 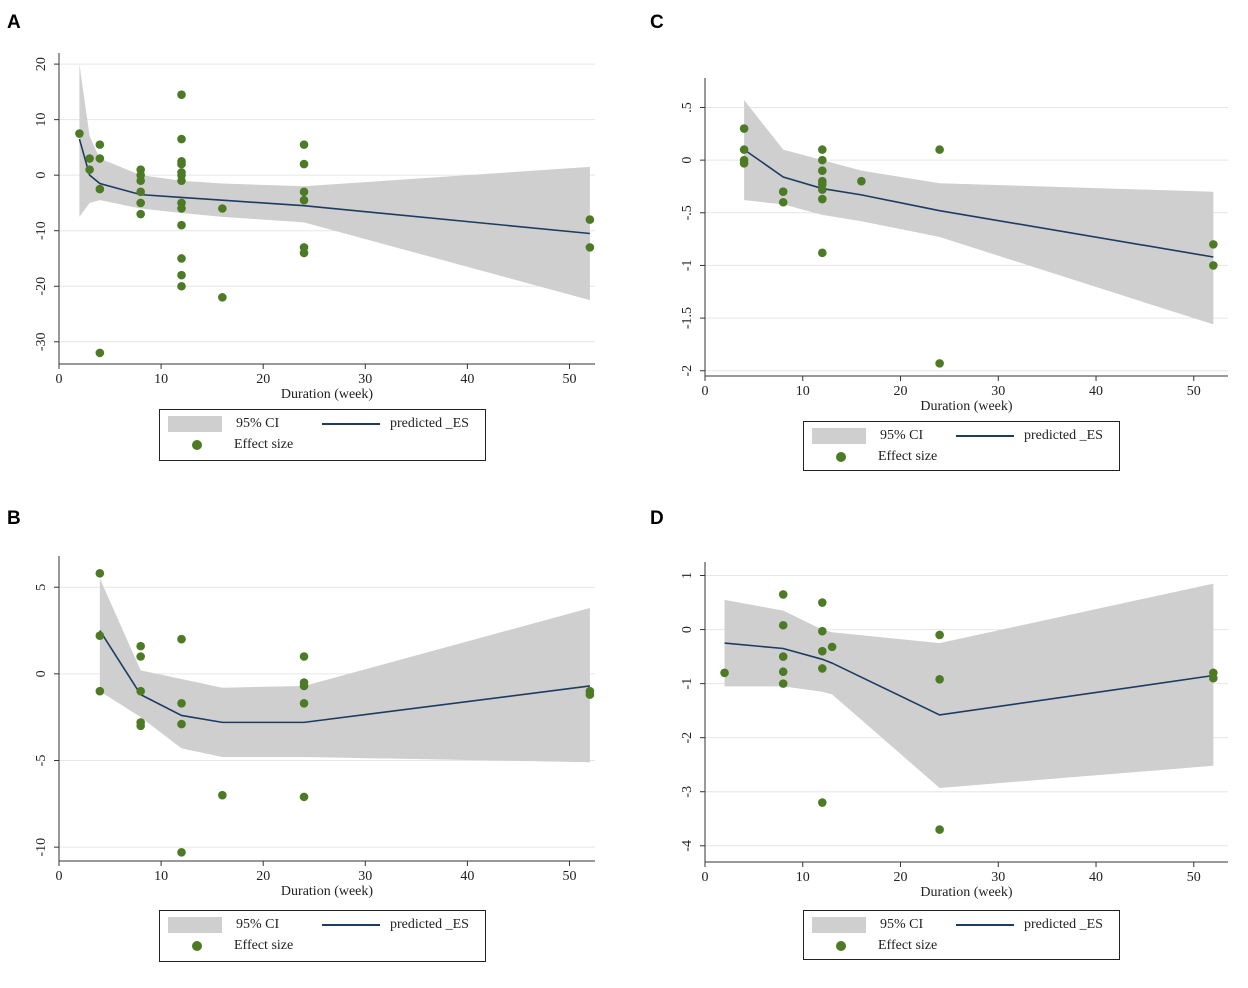 What do you see at coordinates (14, 518) in the screenshot?
I see `panel-letter-b: B` at bounding box center [14, 518].